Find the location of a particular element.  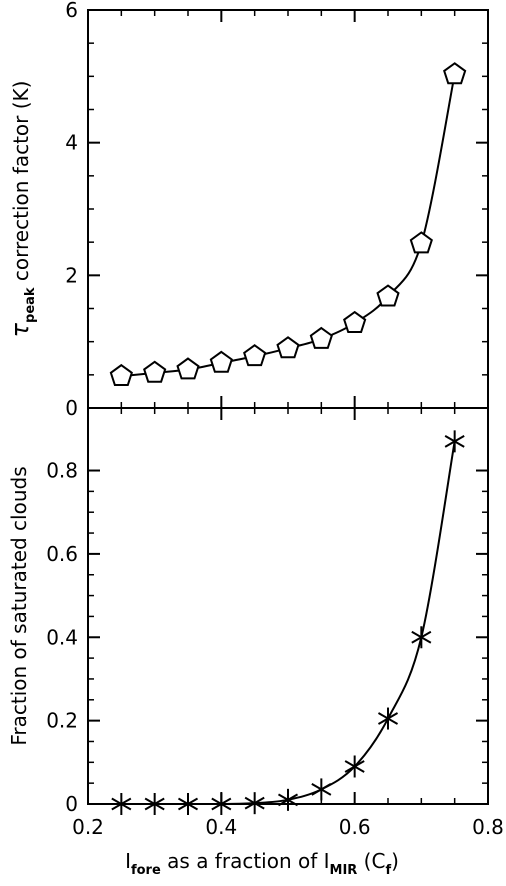

x-axis-title: Ifore as a fraction of IMIR (Cf) is located at coordinates (262, 863).